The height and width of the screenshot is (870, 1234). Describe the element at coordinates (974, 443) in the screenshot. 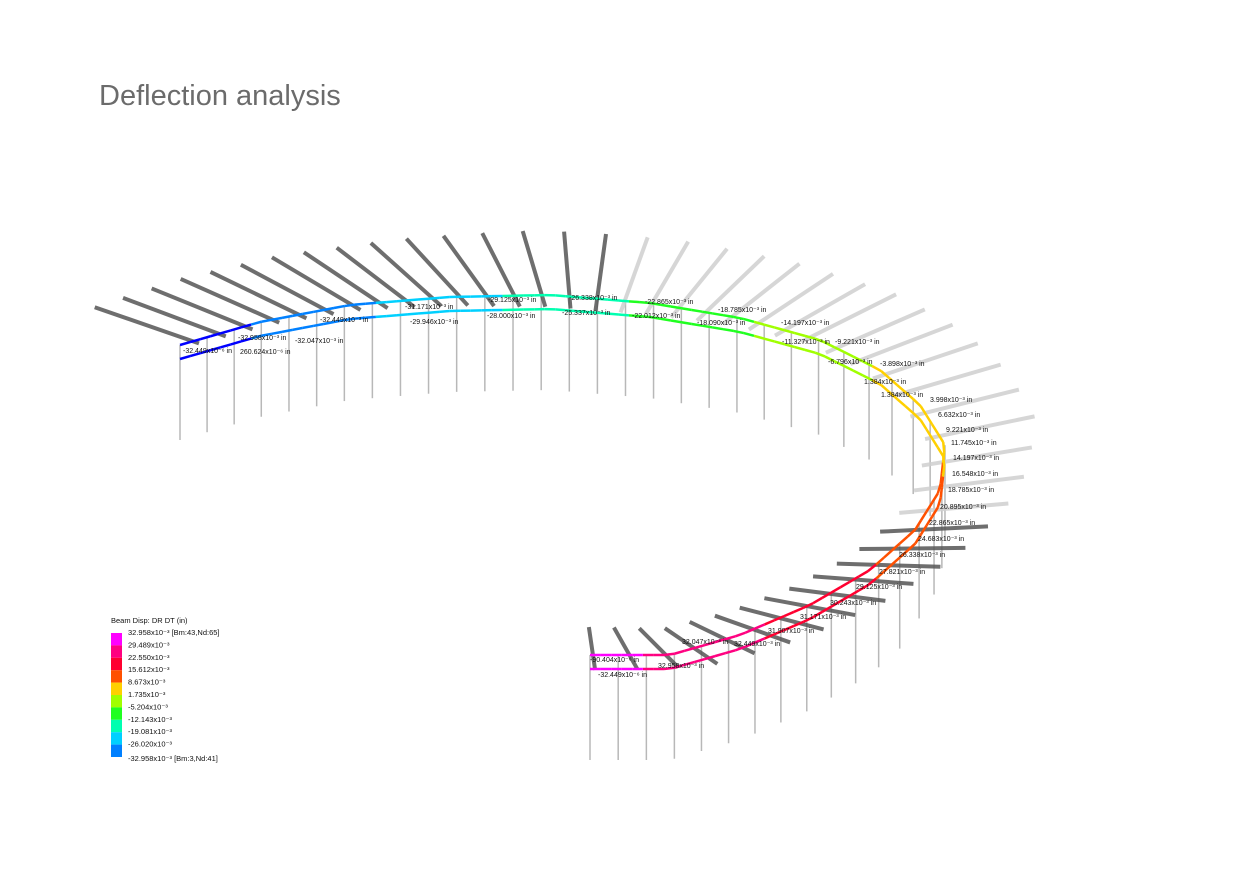

I see `deflection-label: 11.745x10⁻³ in` at that location.